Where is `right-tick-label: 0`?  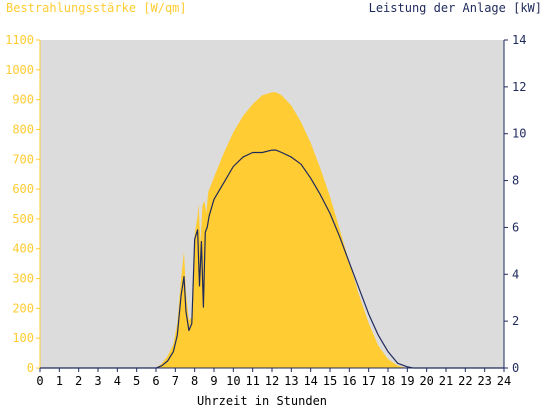
right-tick-label: 0 is located at coordinates (515, 368).